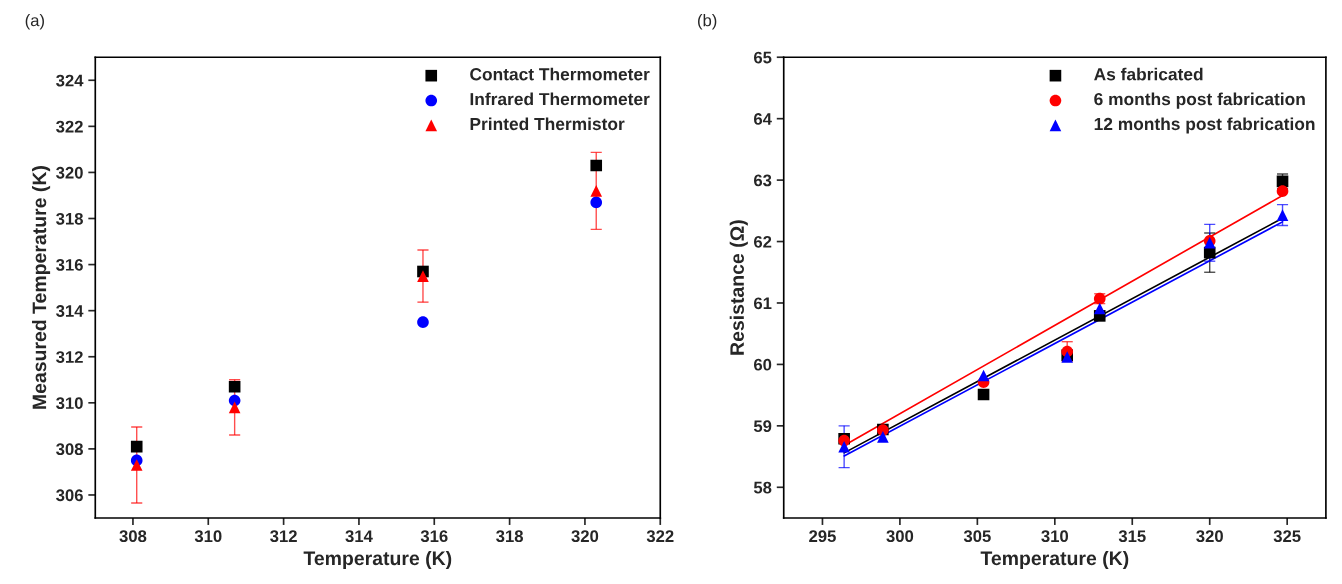  What do you see at coordinates (738, 287) in the screenshot?
I see `y-axis-title: Resistance (Ω)` at bounding box center [738, 287].